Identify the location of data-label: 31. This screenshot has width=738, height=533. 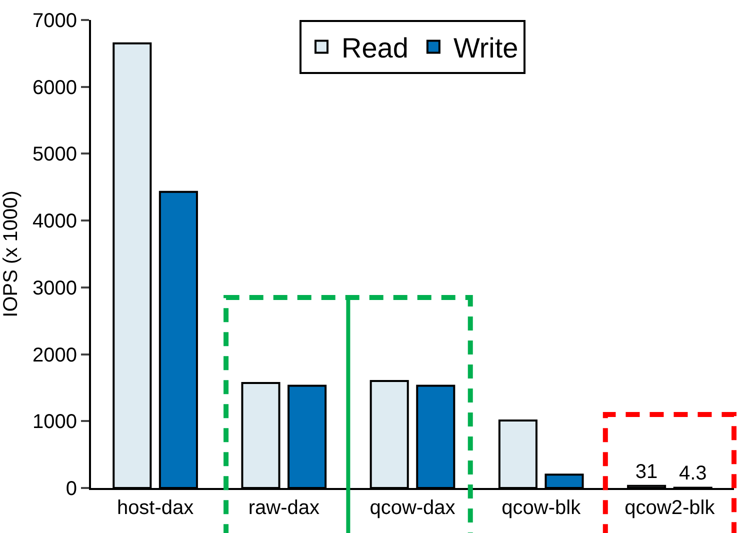
(646, 471).